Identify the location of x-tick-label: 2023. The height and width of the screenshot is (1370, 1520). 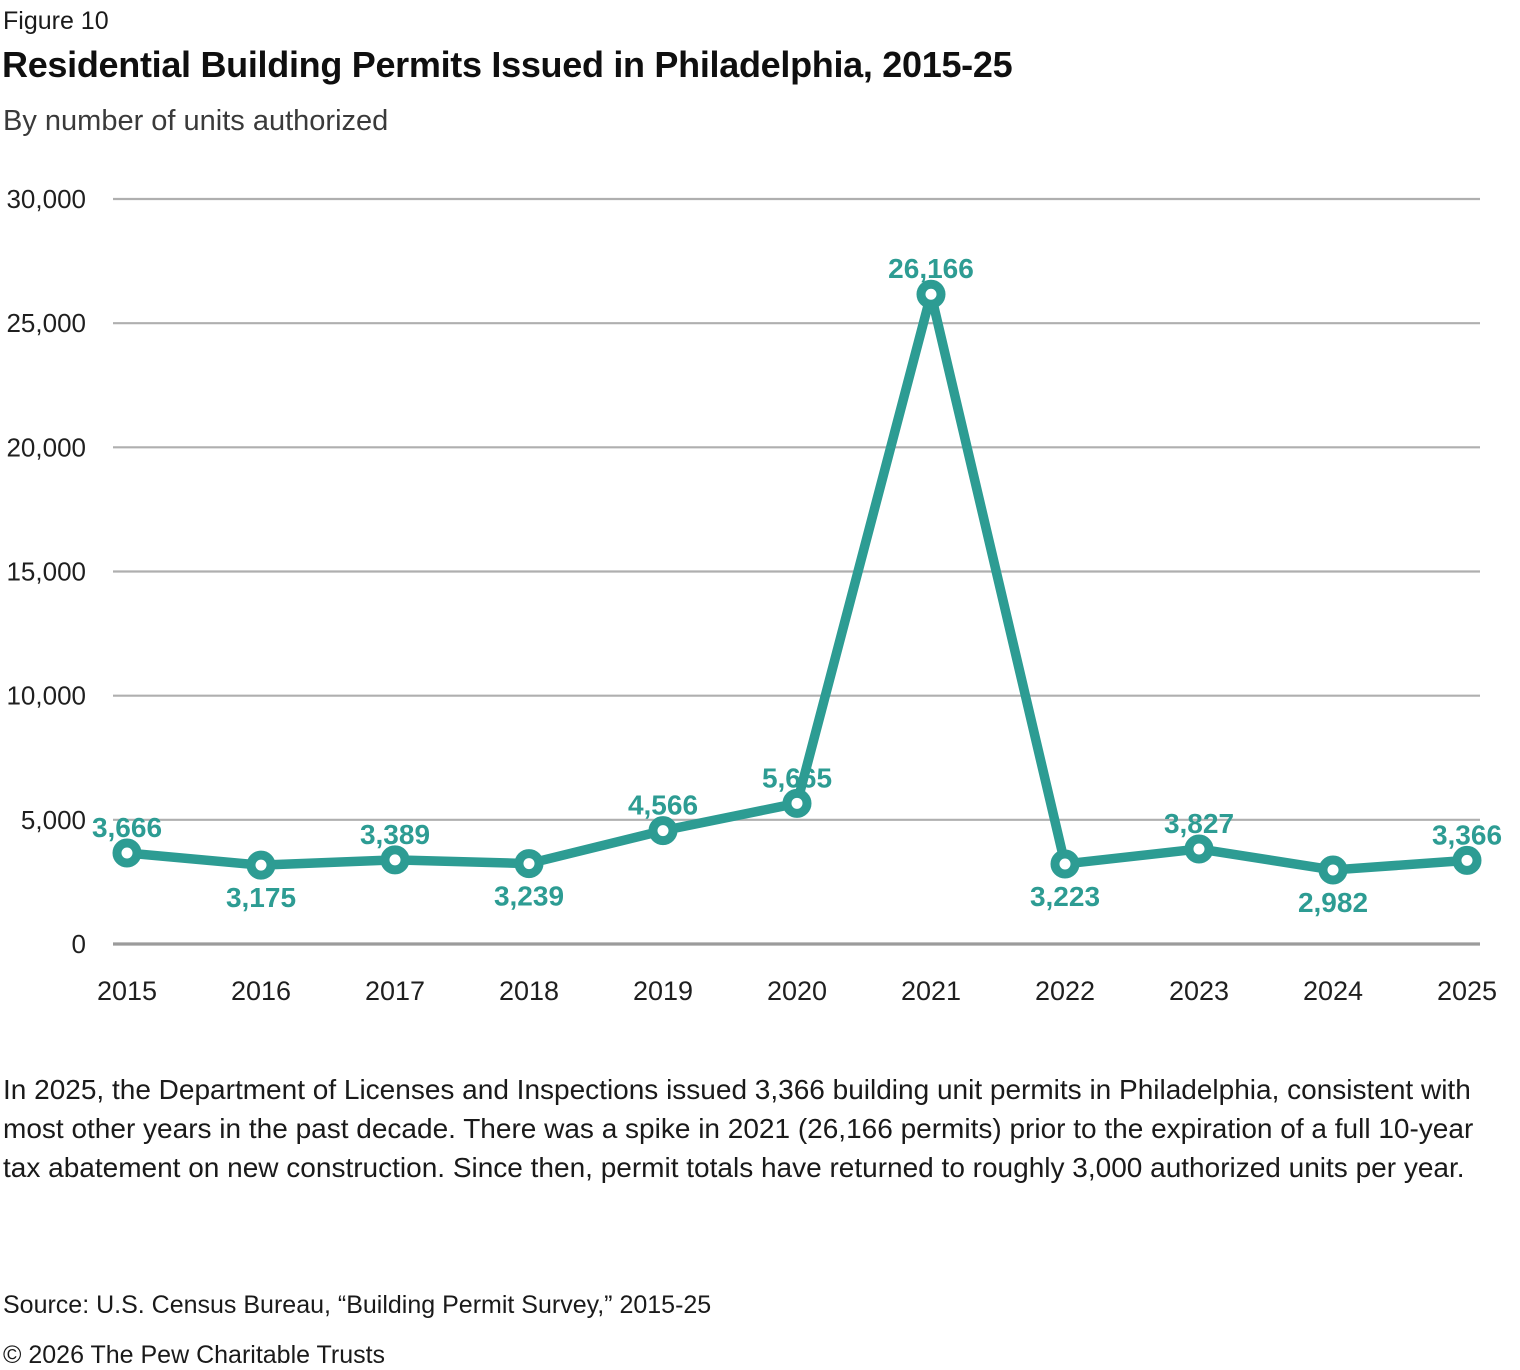
(1199, 991).